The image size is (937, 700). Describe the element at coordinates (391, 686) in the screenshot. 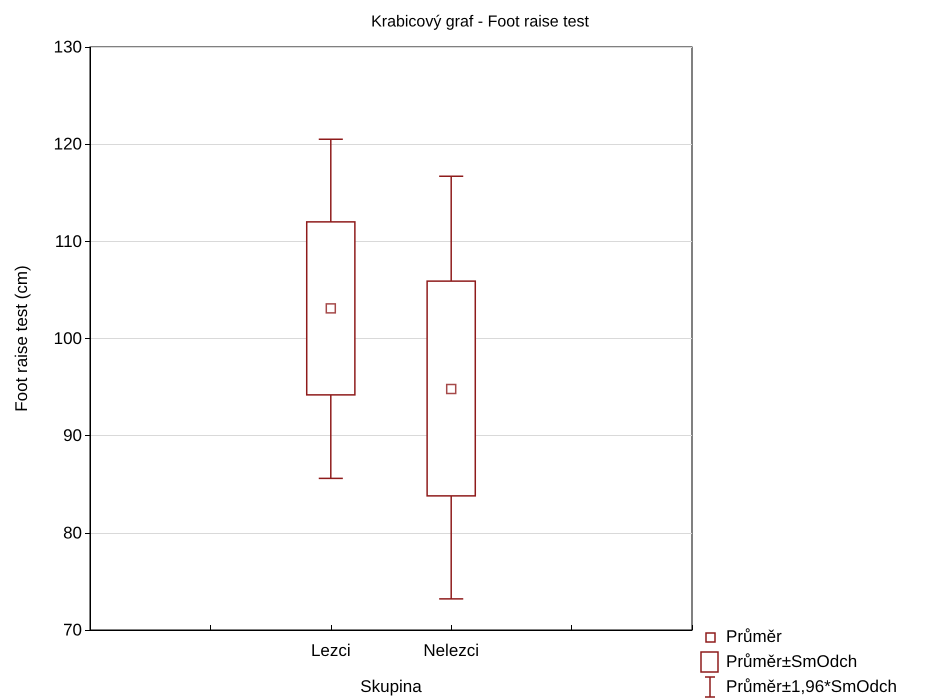

I see `x-axis-title: Skupina` at that location.